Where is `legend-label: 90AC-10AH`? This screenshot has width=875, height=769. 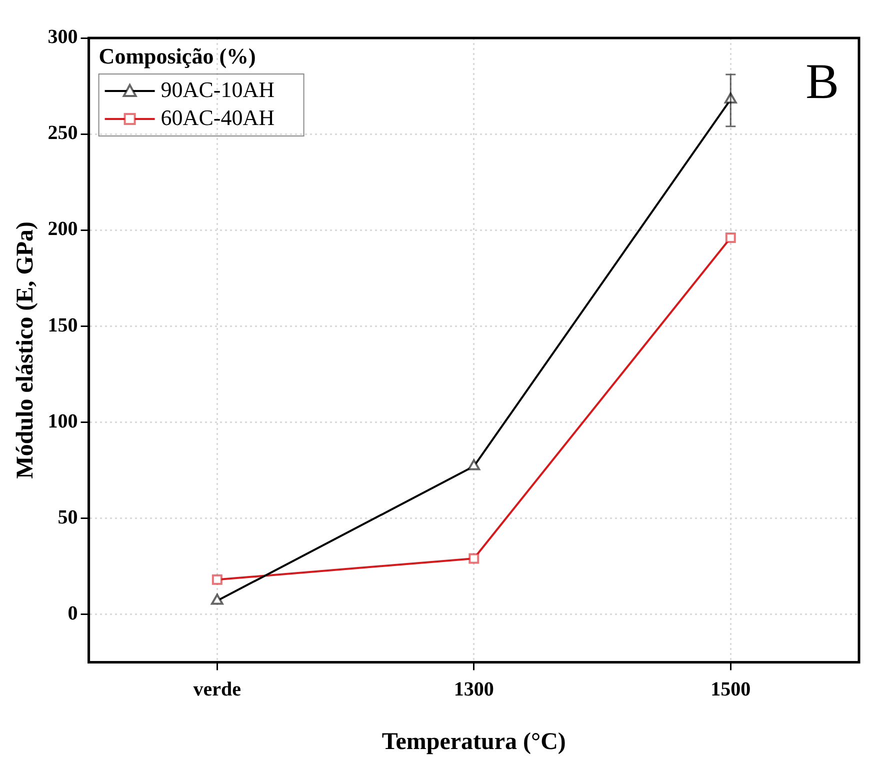
legend-label: 90AC-10AH is located at coordinates (217, 89).